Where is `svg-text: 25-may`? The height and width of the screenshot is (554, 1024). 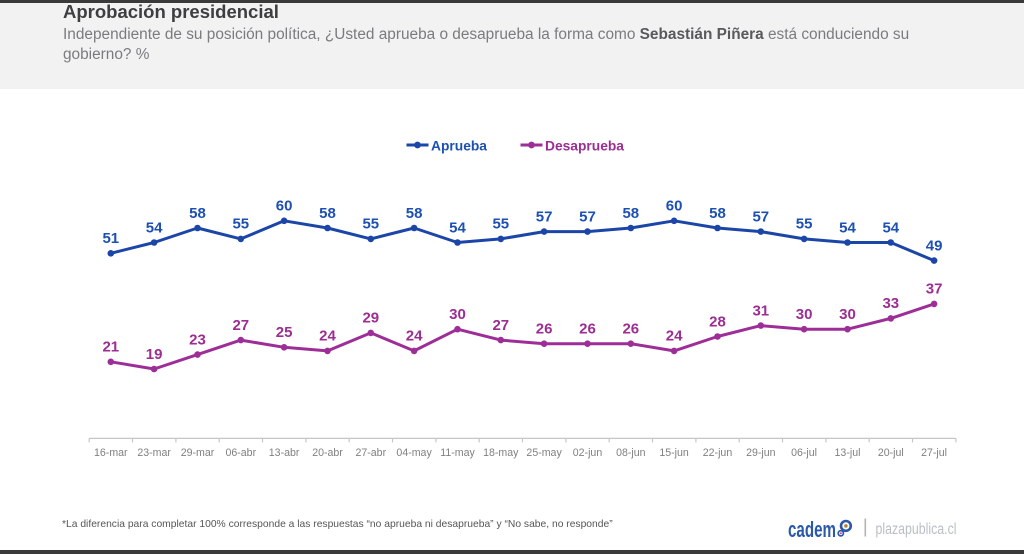
svg-text: 25-may is located at coordinates (544, 453).